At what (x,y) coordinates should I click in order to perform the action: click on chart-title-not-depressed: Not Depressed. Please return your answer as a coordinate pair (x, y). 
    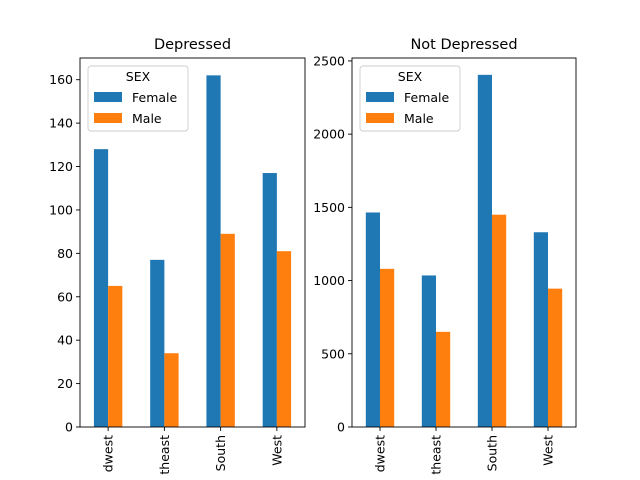
    Looking at the image, I should click on (463, 45).